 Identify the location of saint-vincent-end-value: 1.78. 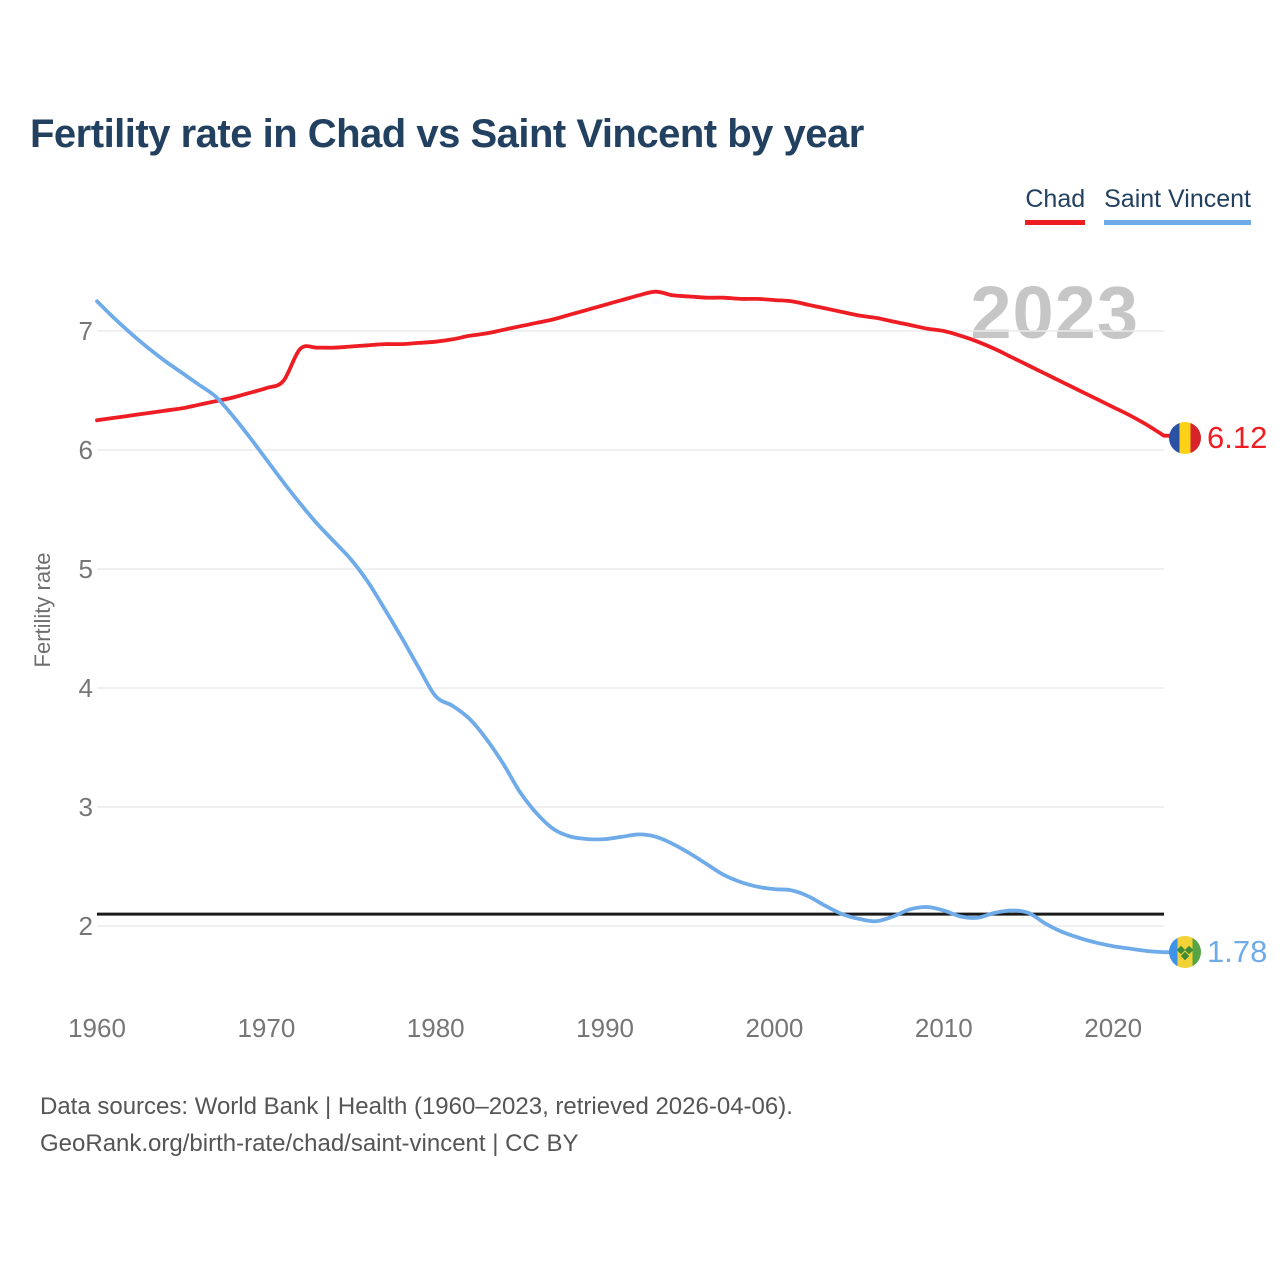
(1237, 951).